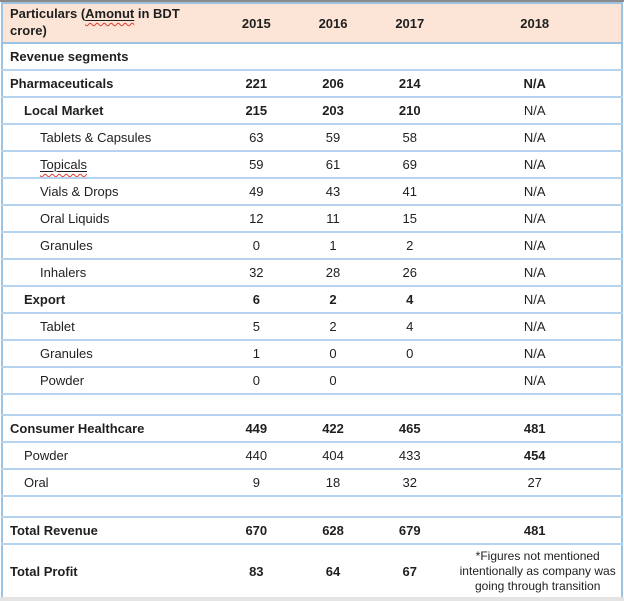 The height and width of the screenshot is (601, 624). What do you see at coordinates (409, 110) in the screenshot?
I see `cell-value: 210` at bounding box center [409, 110].